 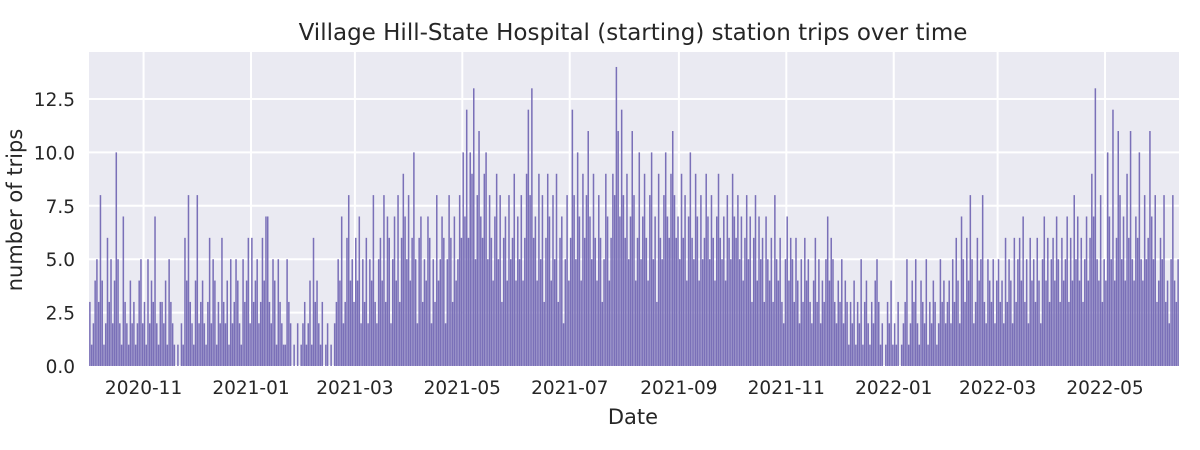 I want to click on y-tick-label: 2.5, so click(x=60, y=314).